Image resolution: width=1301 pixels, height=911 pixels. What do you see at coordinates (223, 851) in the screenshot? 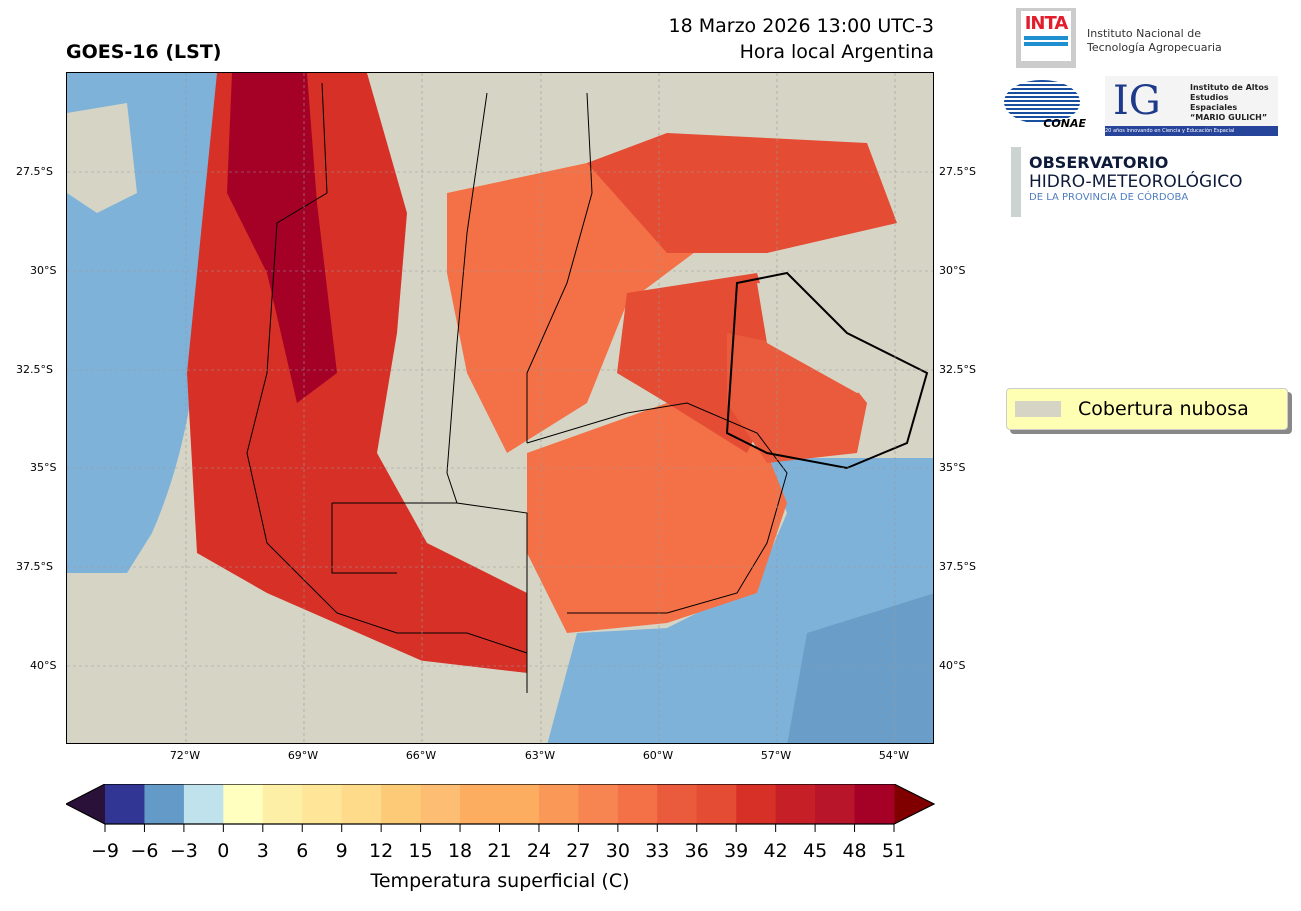
I see `colorbar-tick-label: 0` at bounding box center [223, 851].